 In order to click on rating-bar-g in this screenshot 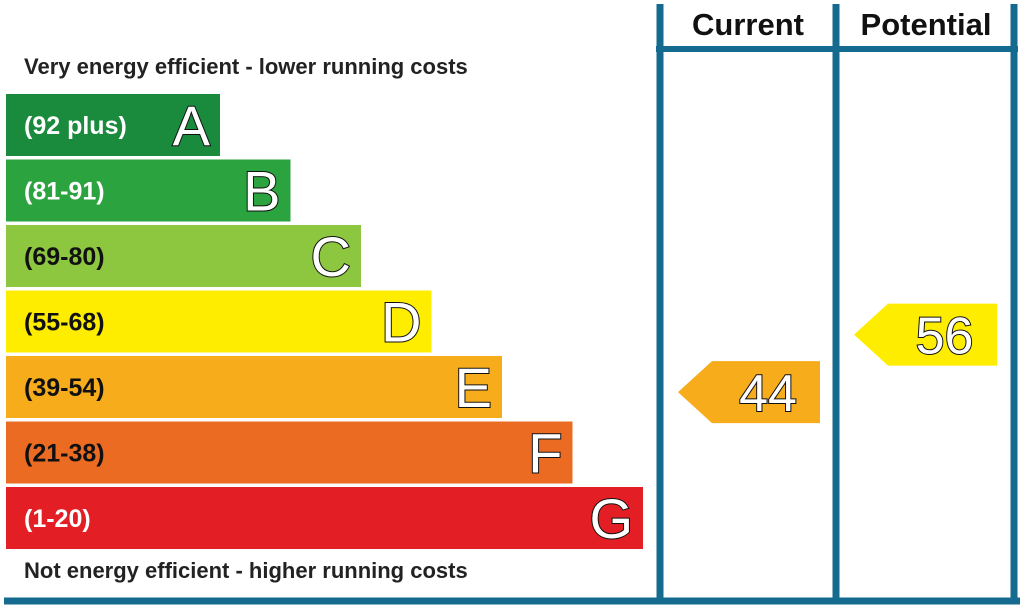, I will do `click(324, 518)`.